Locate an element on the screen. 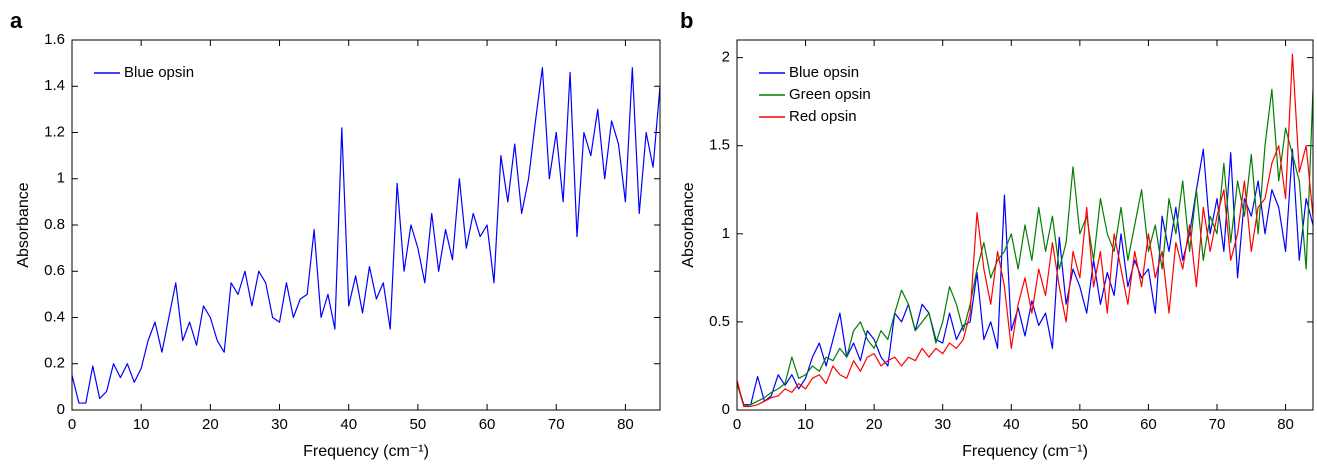 This screenshot has height=467, width=1317. y-tick-label: 0.2 is located at coordinates (54, 363).